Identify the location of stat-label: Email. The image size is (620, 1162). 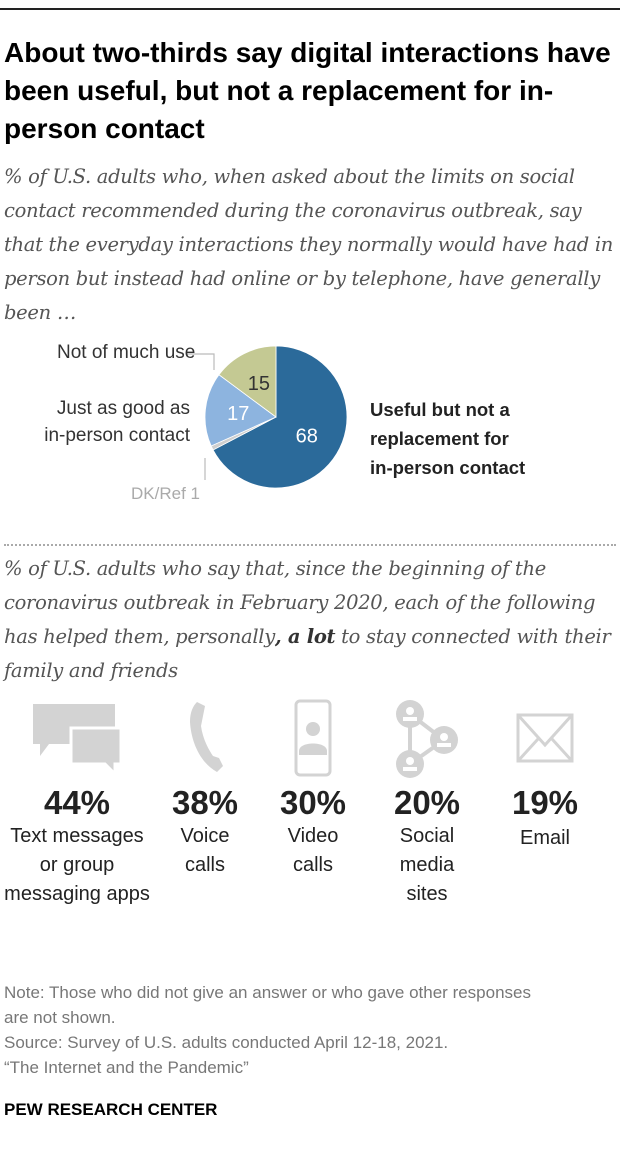
(544, 838).